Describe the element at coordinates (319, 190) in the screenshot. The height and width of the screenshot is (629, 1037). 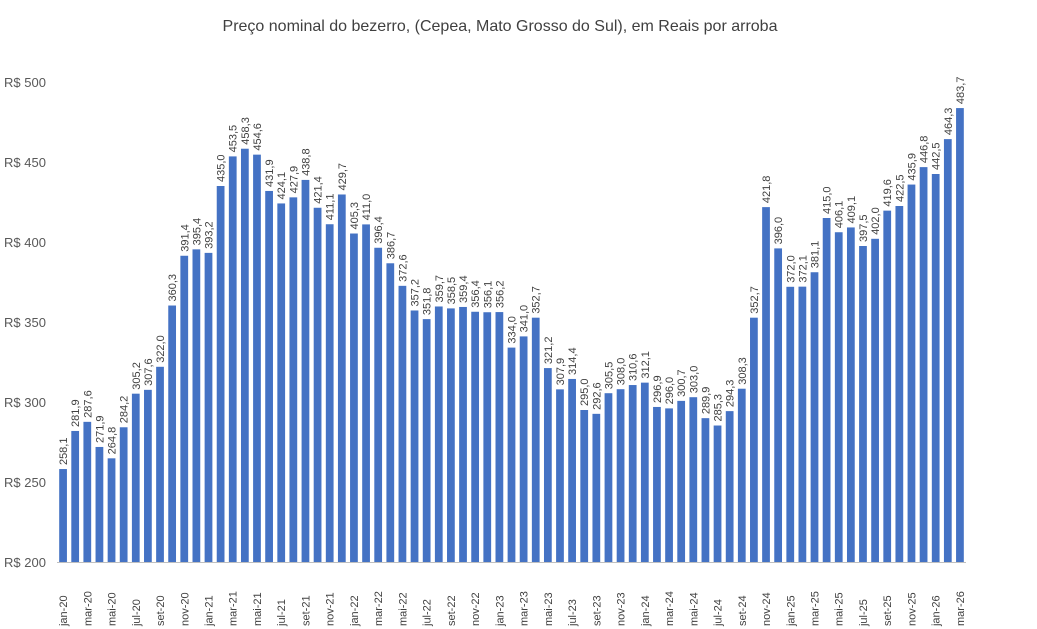
I see `data-label: 421,4` at that location.